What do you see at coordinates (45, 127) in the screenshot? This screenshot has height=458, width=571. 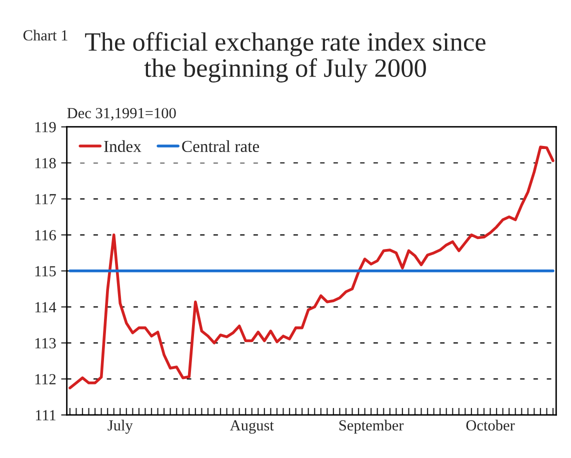 I see `y-tick-label: 119` at bounding box center [45, 127].